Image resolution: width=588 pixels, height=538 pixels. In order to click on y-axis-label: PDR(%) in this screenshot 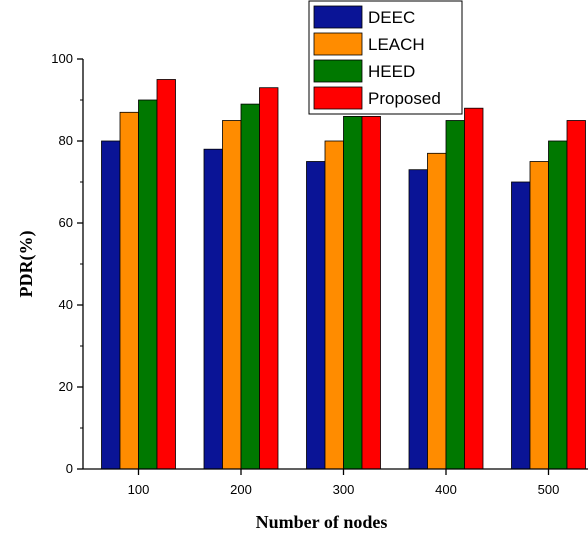, I will do `click(26, 264)`.